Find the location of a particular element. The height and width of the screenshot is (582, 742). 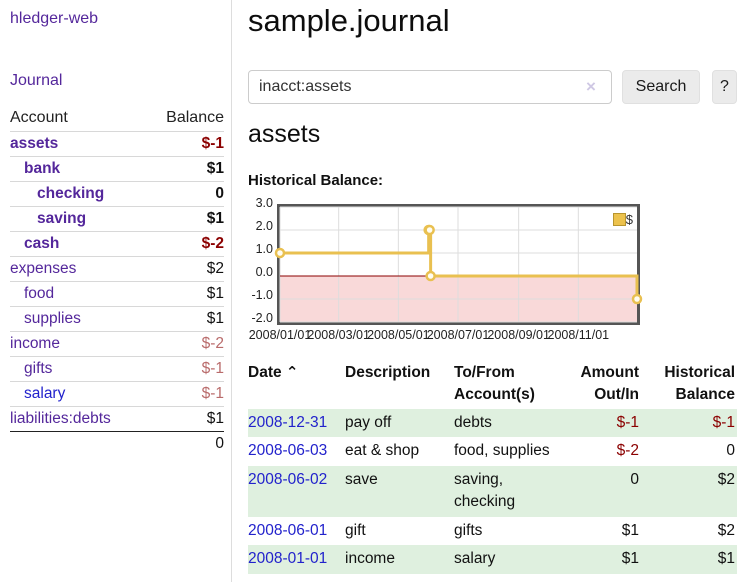

account-link-liabilities-debts: liabilities:debts is located at coordinates (60, 418).